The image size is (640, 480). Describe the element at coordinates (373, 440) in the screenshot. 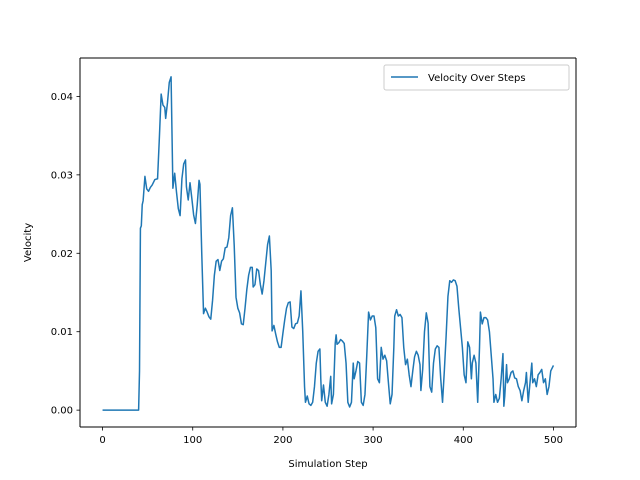

I see `x-tick-label: 300` at that location.